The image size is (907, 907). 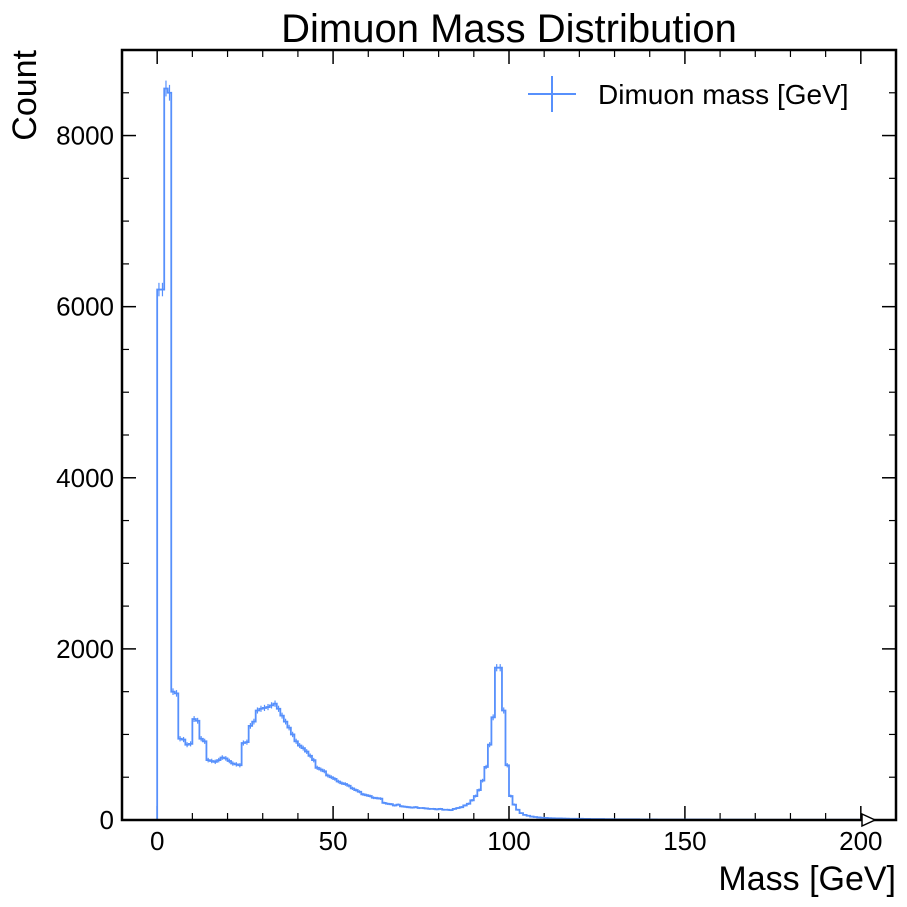 I want to click on x-tick-label: 0, so click(x=157, y=841).